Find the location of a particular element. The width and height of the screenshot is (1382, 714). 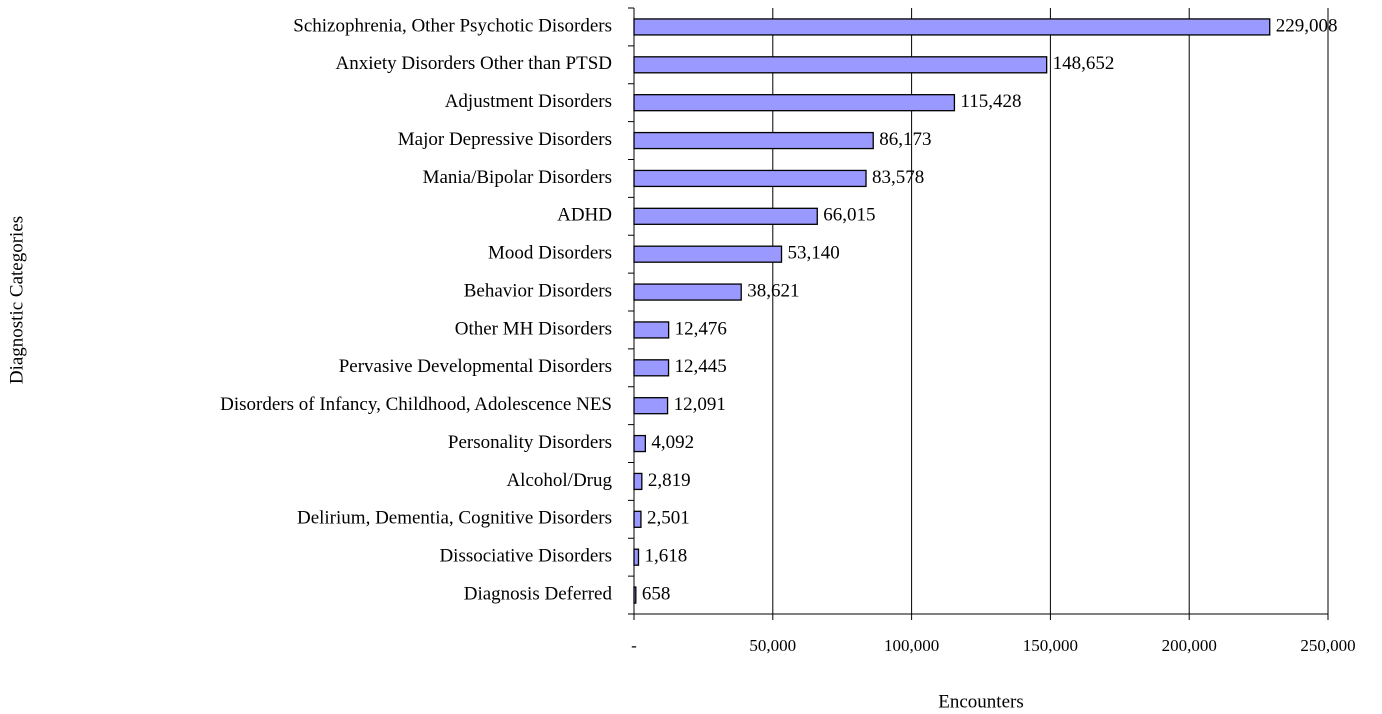

y-tick-label: Other MH Disorders is located at coordinates (533, 328).